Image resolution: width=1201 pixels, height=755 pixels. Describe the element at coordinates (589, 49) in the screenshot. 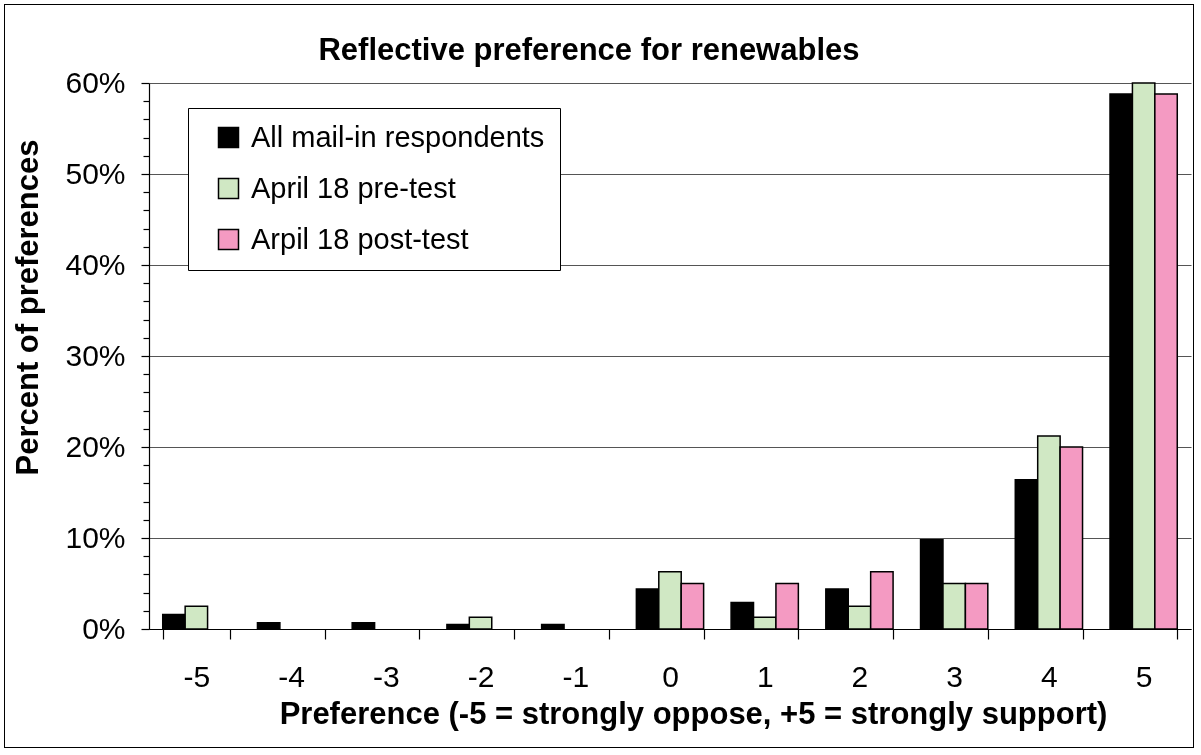

I see `chart-title: Reflective preference for renewables` at that location.